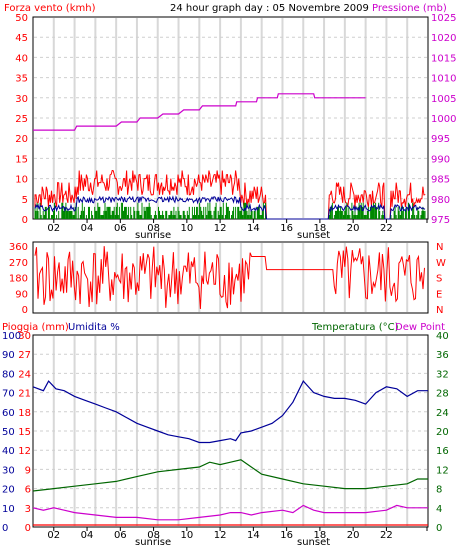 Image resolution: width=460 pixels, height=559 pixels. Describe the element at coordinates (24, 374) in the screenshot. I see `rain-y-tick: 24` at that location.